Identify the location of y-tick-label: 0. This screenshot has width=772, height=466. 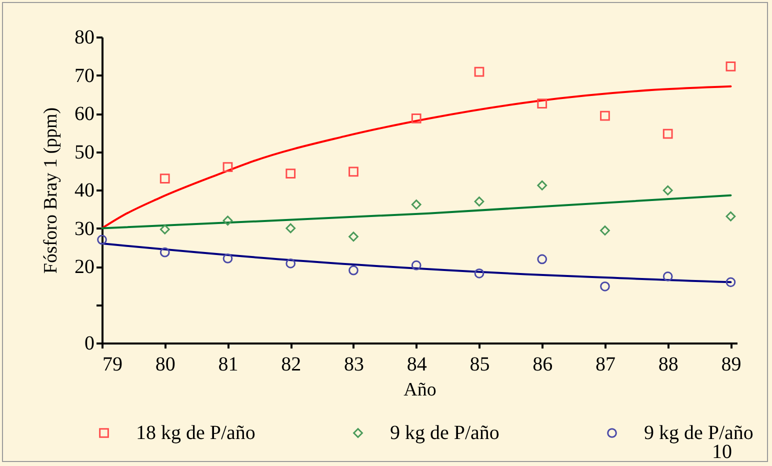
(89, 343).